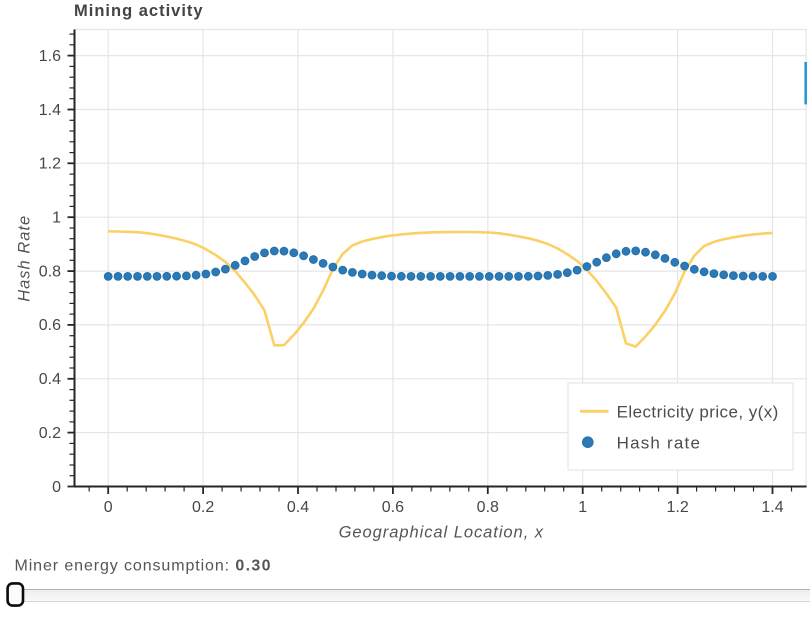  I want to click on svg-text: 1.6, so click(50, 56).